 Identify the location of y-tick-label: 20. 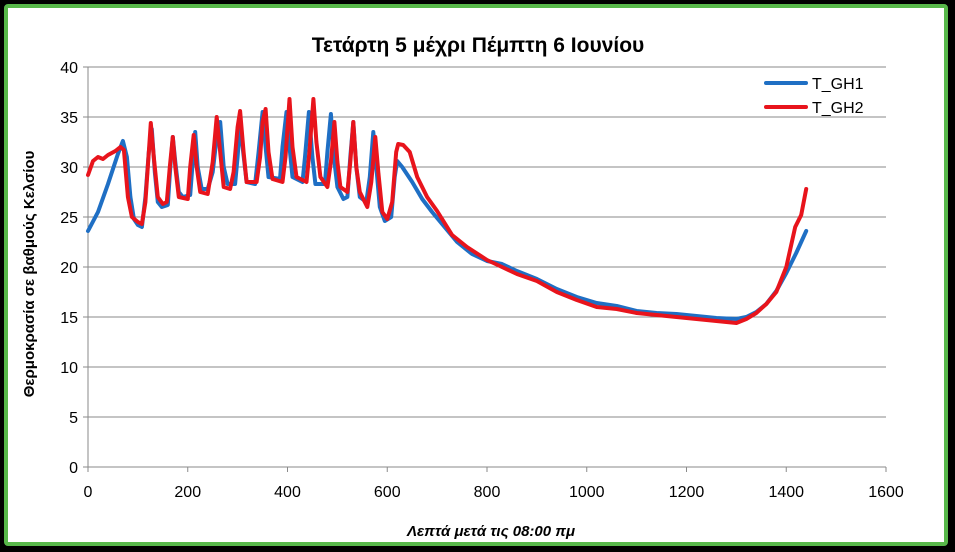
(69, 268).